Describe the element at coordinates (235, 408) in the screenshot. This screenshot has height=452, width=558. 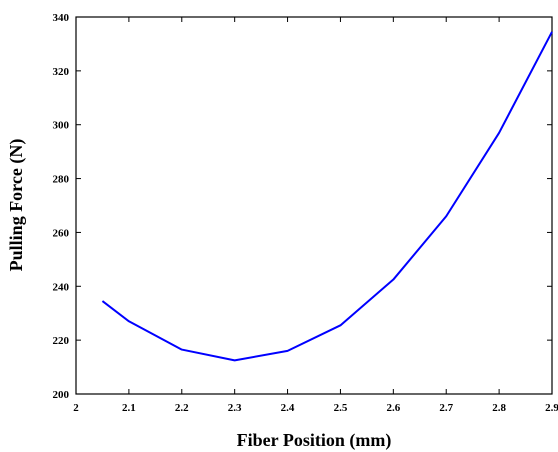
I see `x-tick-label: 2.3` at that location.